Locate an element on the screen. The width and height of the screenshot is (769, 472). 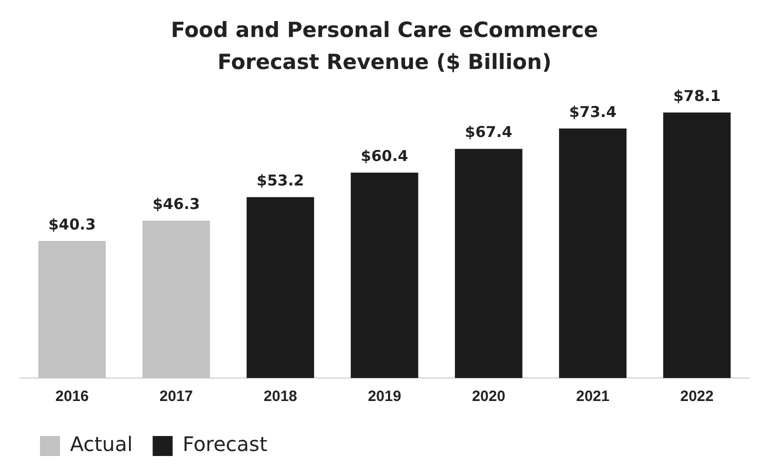
chart-title: Food and Personal Care eCommerce Forecast Revenue ($ Billion) is located at coordinates (385, 46).